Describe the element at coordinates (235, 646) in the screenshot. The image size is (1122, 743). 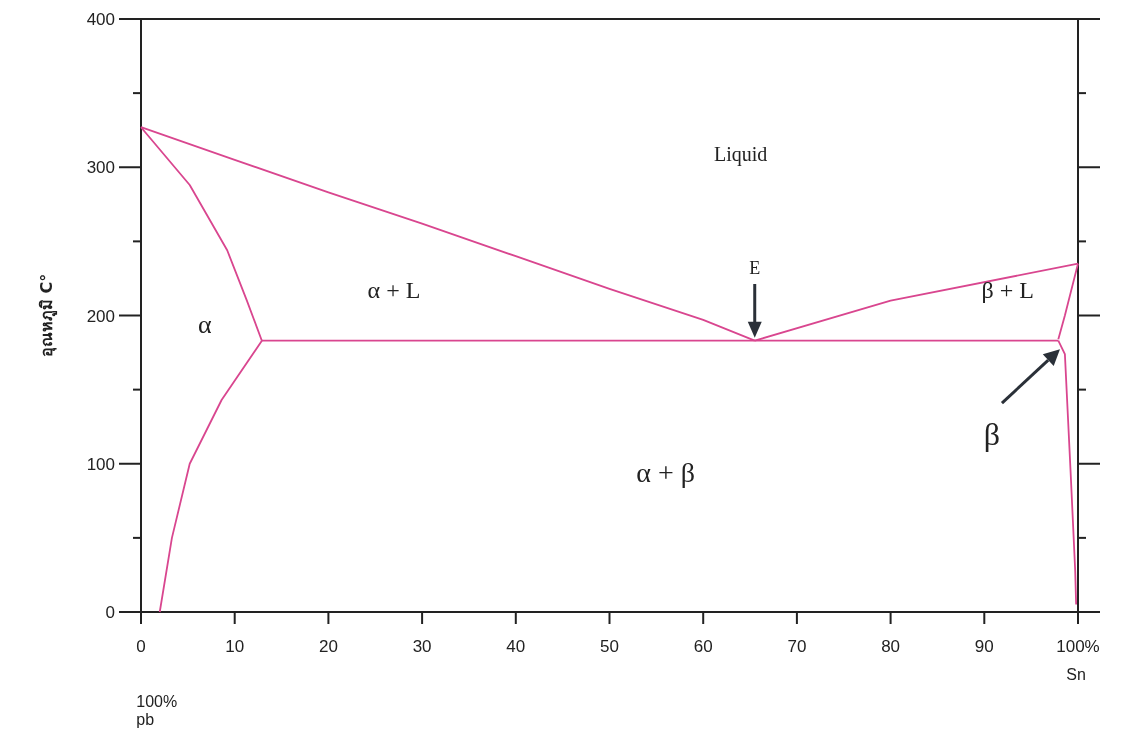
I see `x-tick-label: 10` at that location.